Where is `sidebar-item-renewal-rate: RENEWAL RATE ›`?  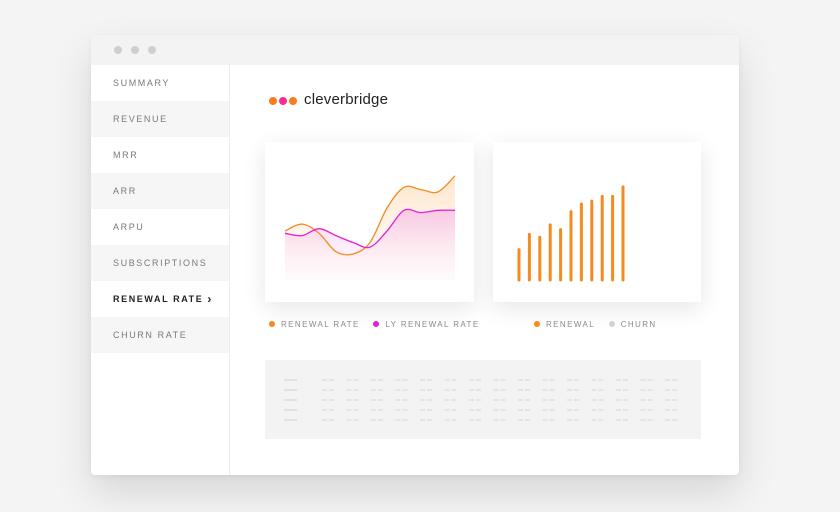 sidebar-item-renewal-rate: RENEWAL RATE › is located at coordinates (160, 299).